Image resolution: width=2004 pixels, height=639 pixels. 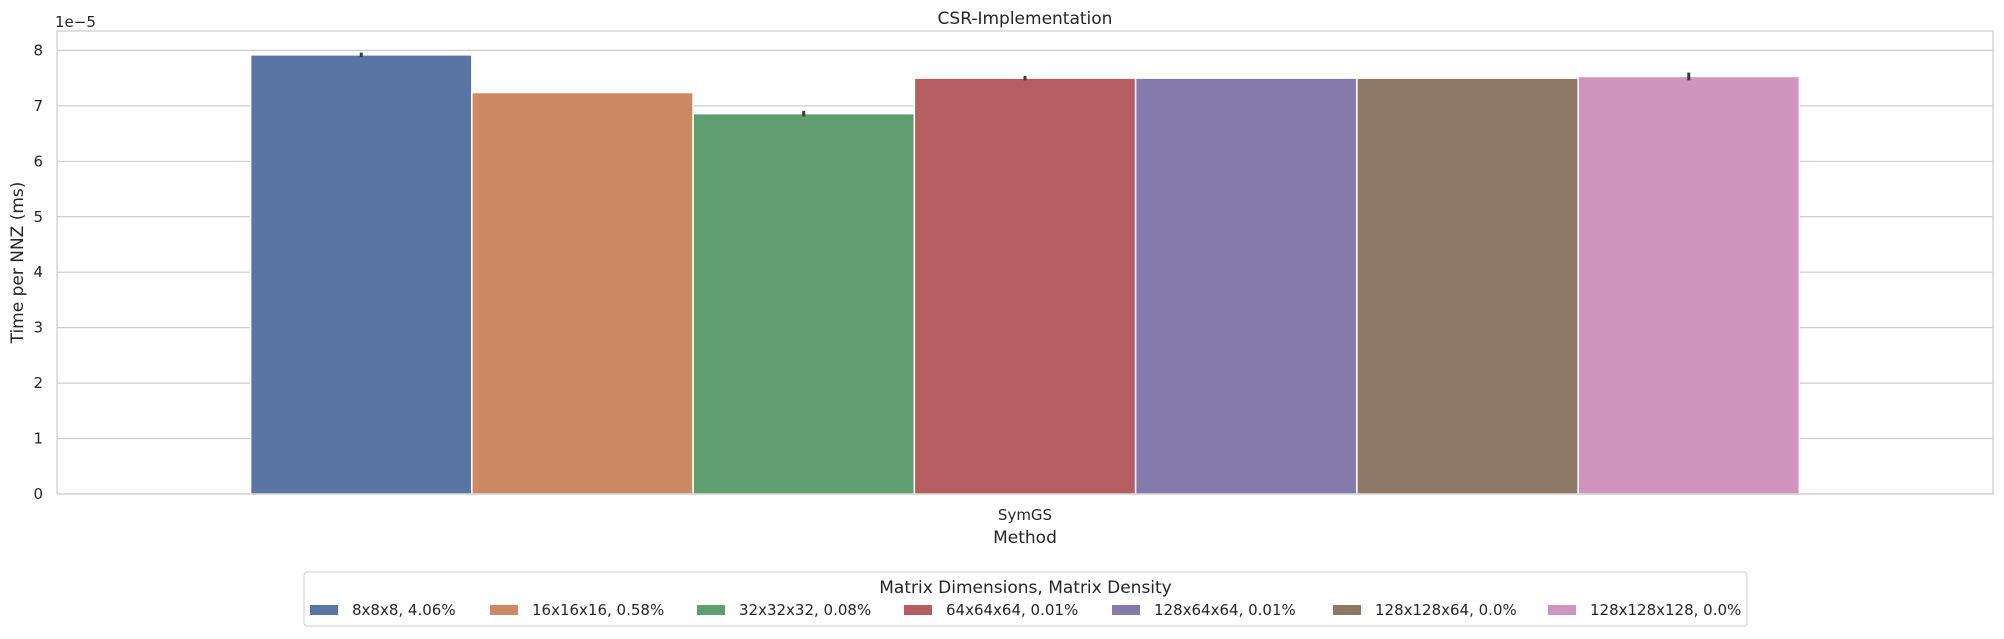 What do you see at coordinates (1446, 610) in the screenshot?
I see `legend-label: 128x128x64, 0.0%` at bounding box center [1446, 610].